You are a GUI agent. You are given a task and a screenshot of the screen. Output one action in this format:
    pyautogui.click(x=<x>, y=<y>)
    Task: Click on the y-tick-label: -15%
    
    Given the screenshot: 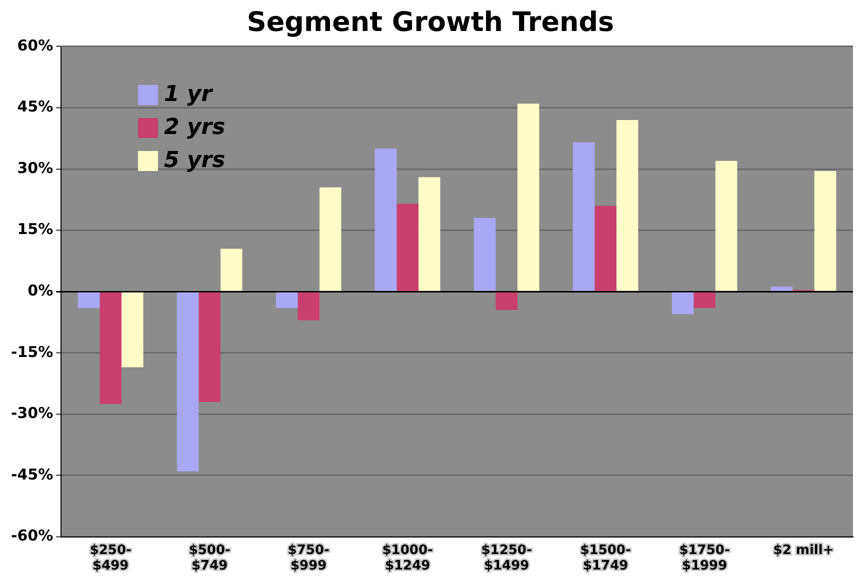 What is the action you would take?
    pyautogui.click(x=32, y=351)
    